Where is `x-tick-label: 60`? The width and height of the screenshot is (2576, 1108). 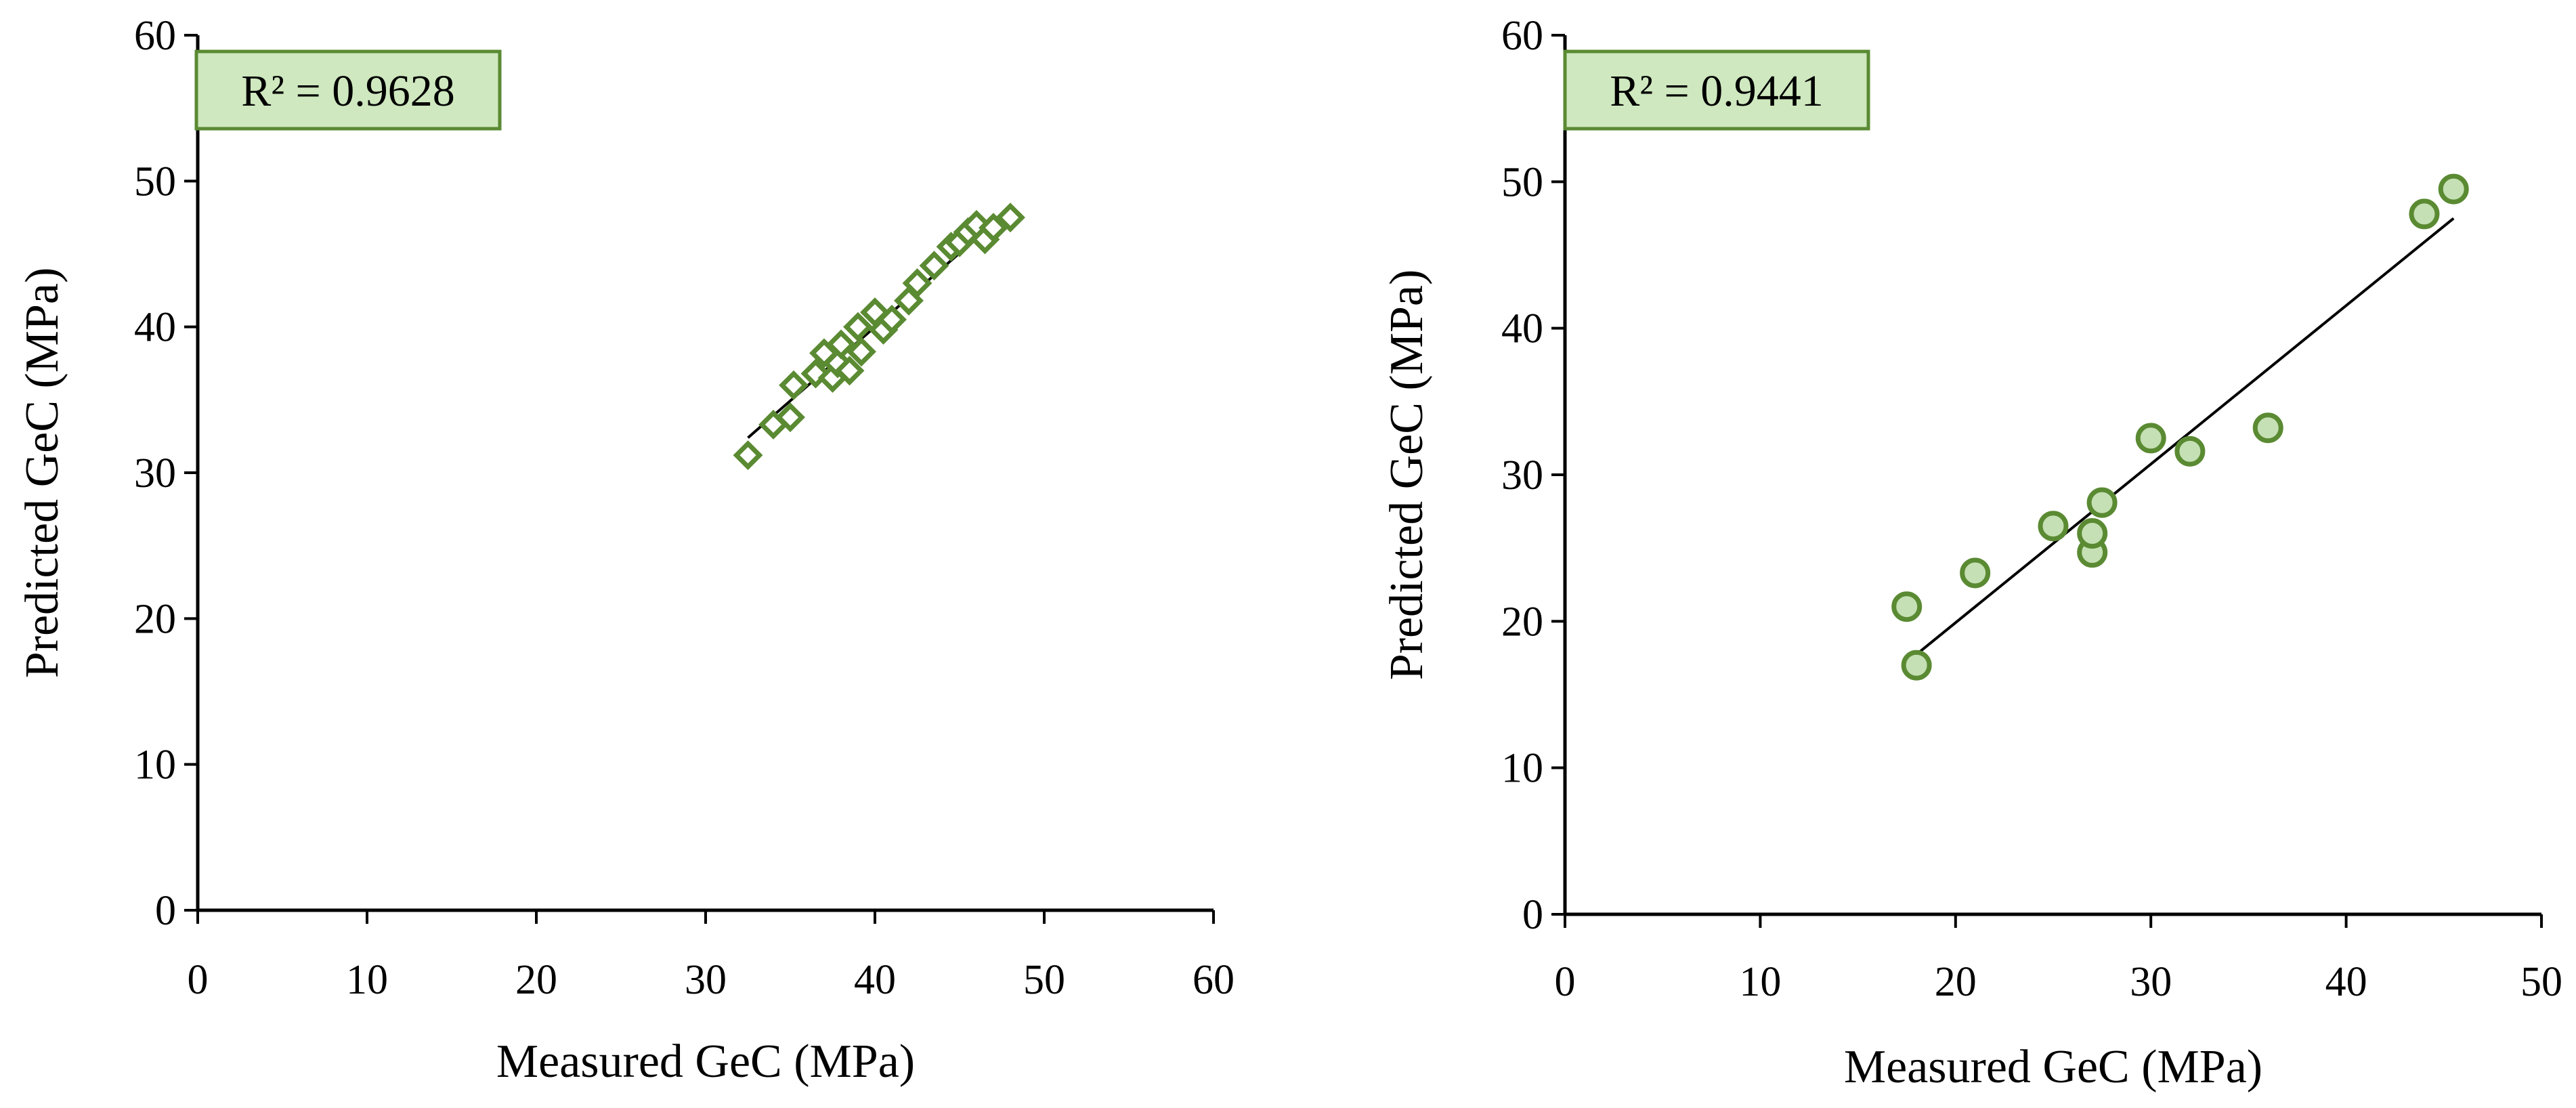 x-tick-label: 60 is located at coordinates (1214, 980).